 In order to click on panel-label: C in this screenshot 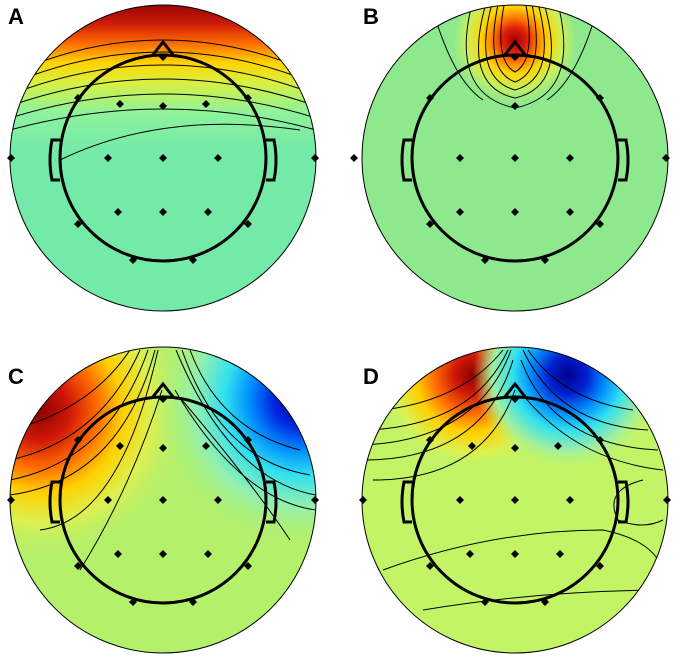, I will do `click(16, 376)`.